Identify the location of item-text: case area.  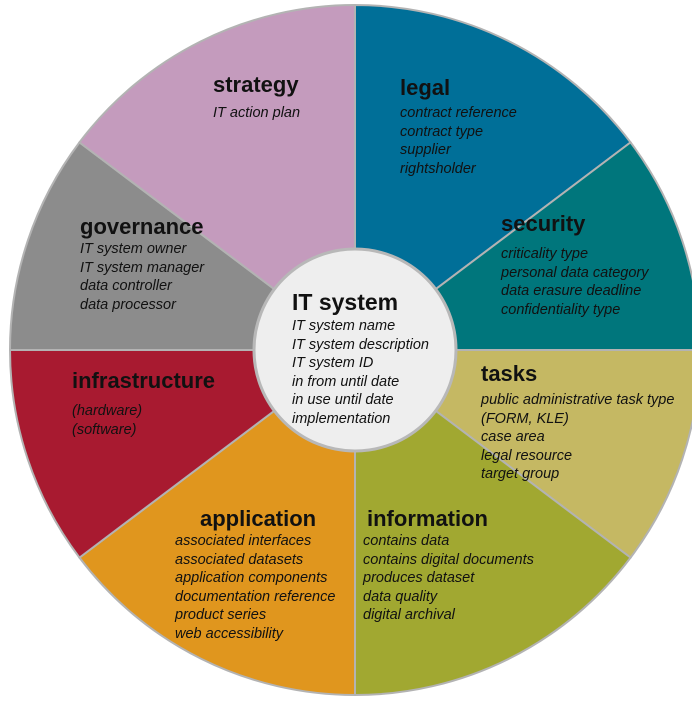
(513, 437).